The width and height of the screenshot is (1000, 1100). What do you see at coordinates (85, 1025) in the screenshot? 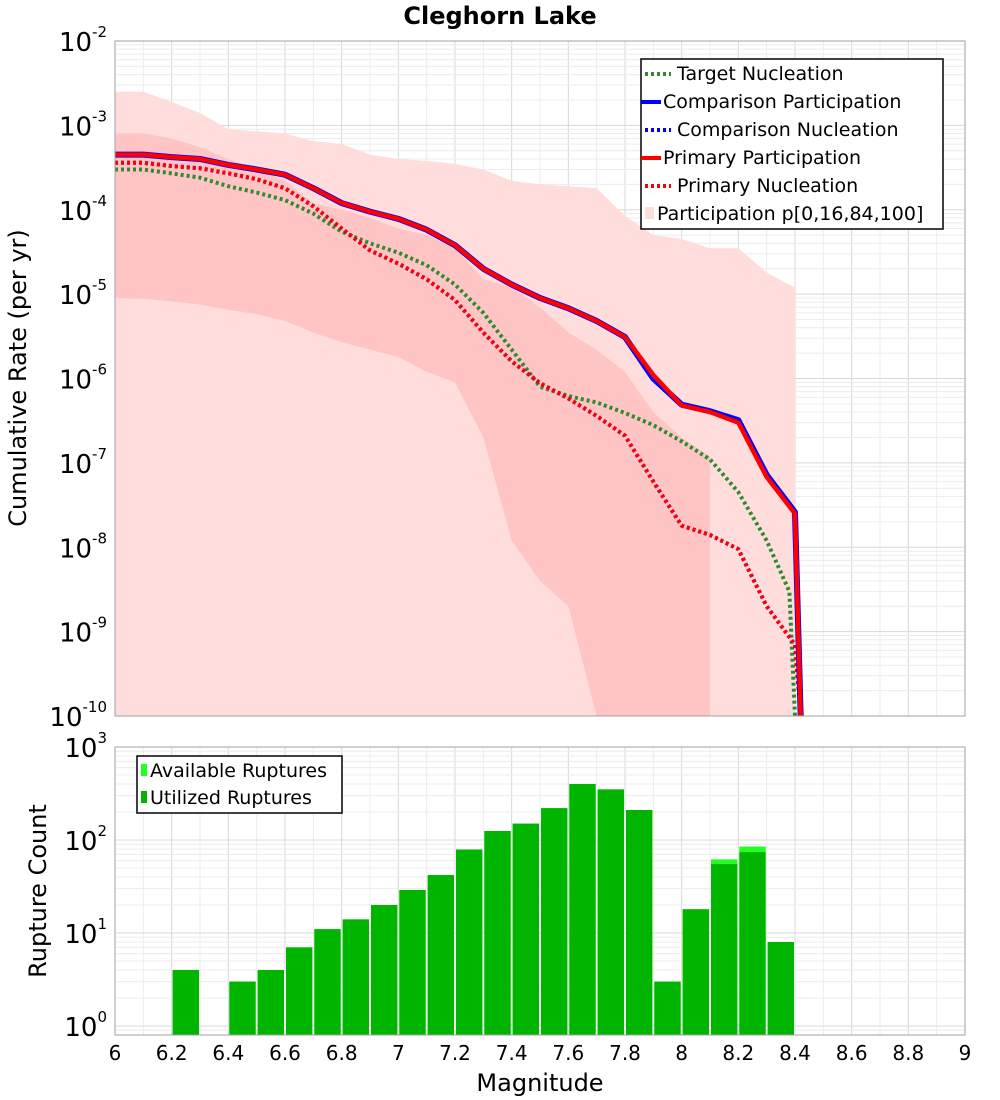
I see `bottom-y-tick-label: 10⁰` at bounding box center [85, 1025].